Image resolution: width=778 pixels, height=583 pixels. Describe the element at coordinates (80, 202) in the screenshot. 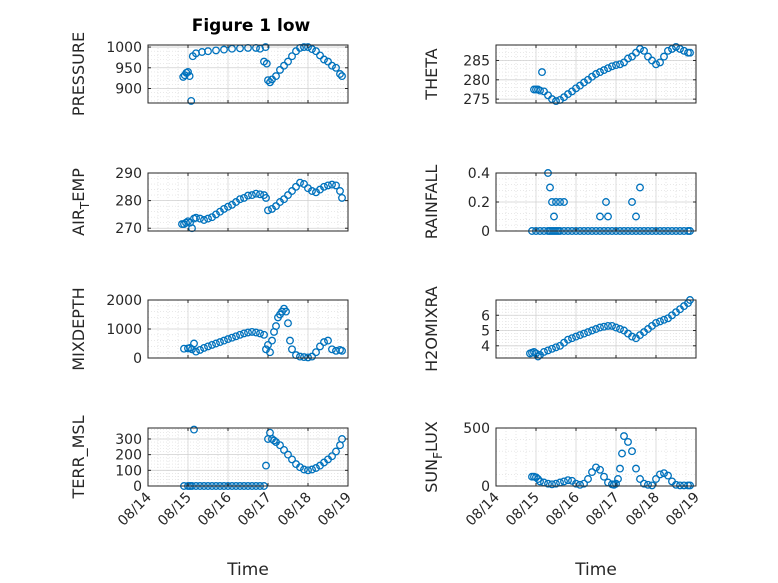

I see `y-axis-label: AIRTEMP` at that location.